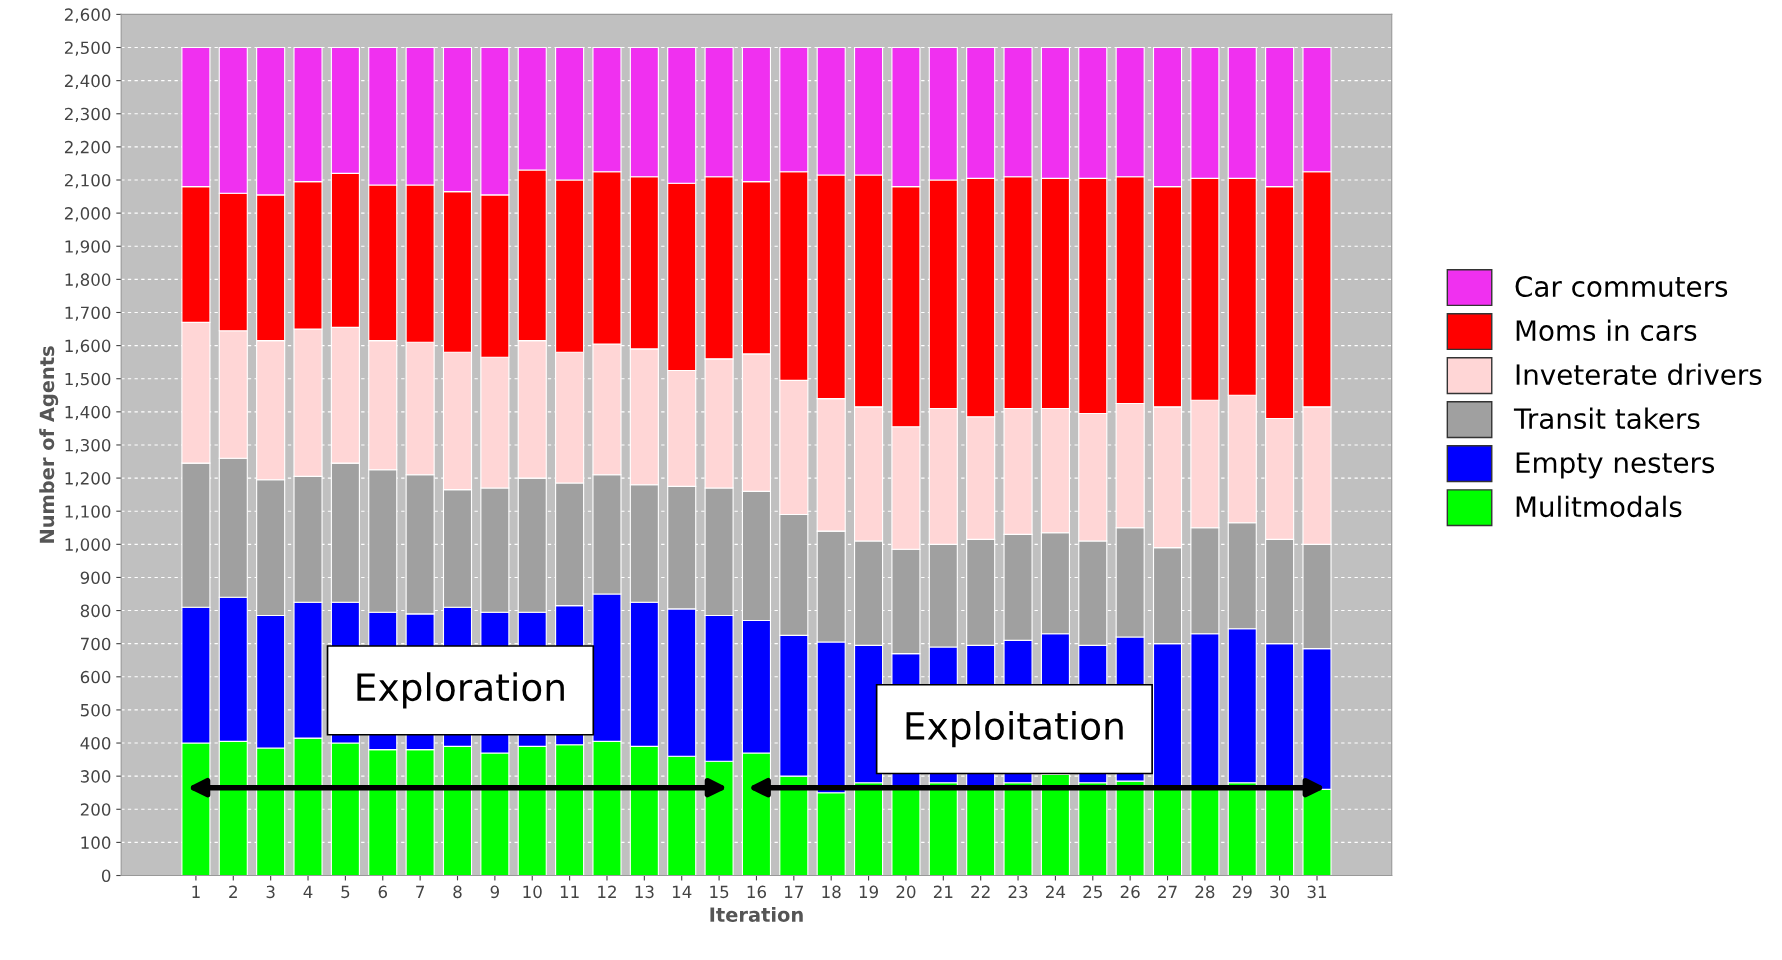 Image resolution: width=1782 pixels, height=960 pixels. Describe the element at coordinates (1317, 892) in the screenshot. I see `x-tick-label: 31` at that location.